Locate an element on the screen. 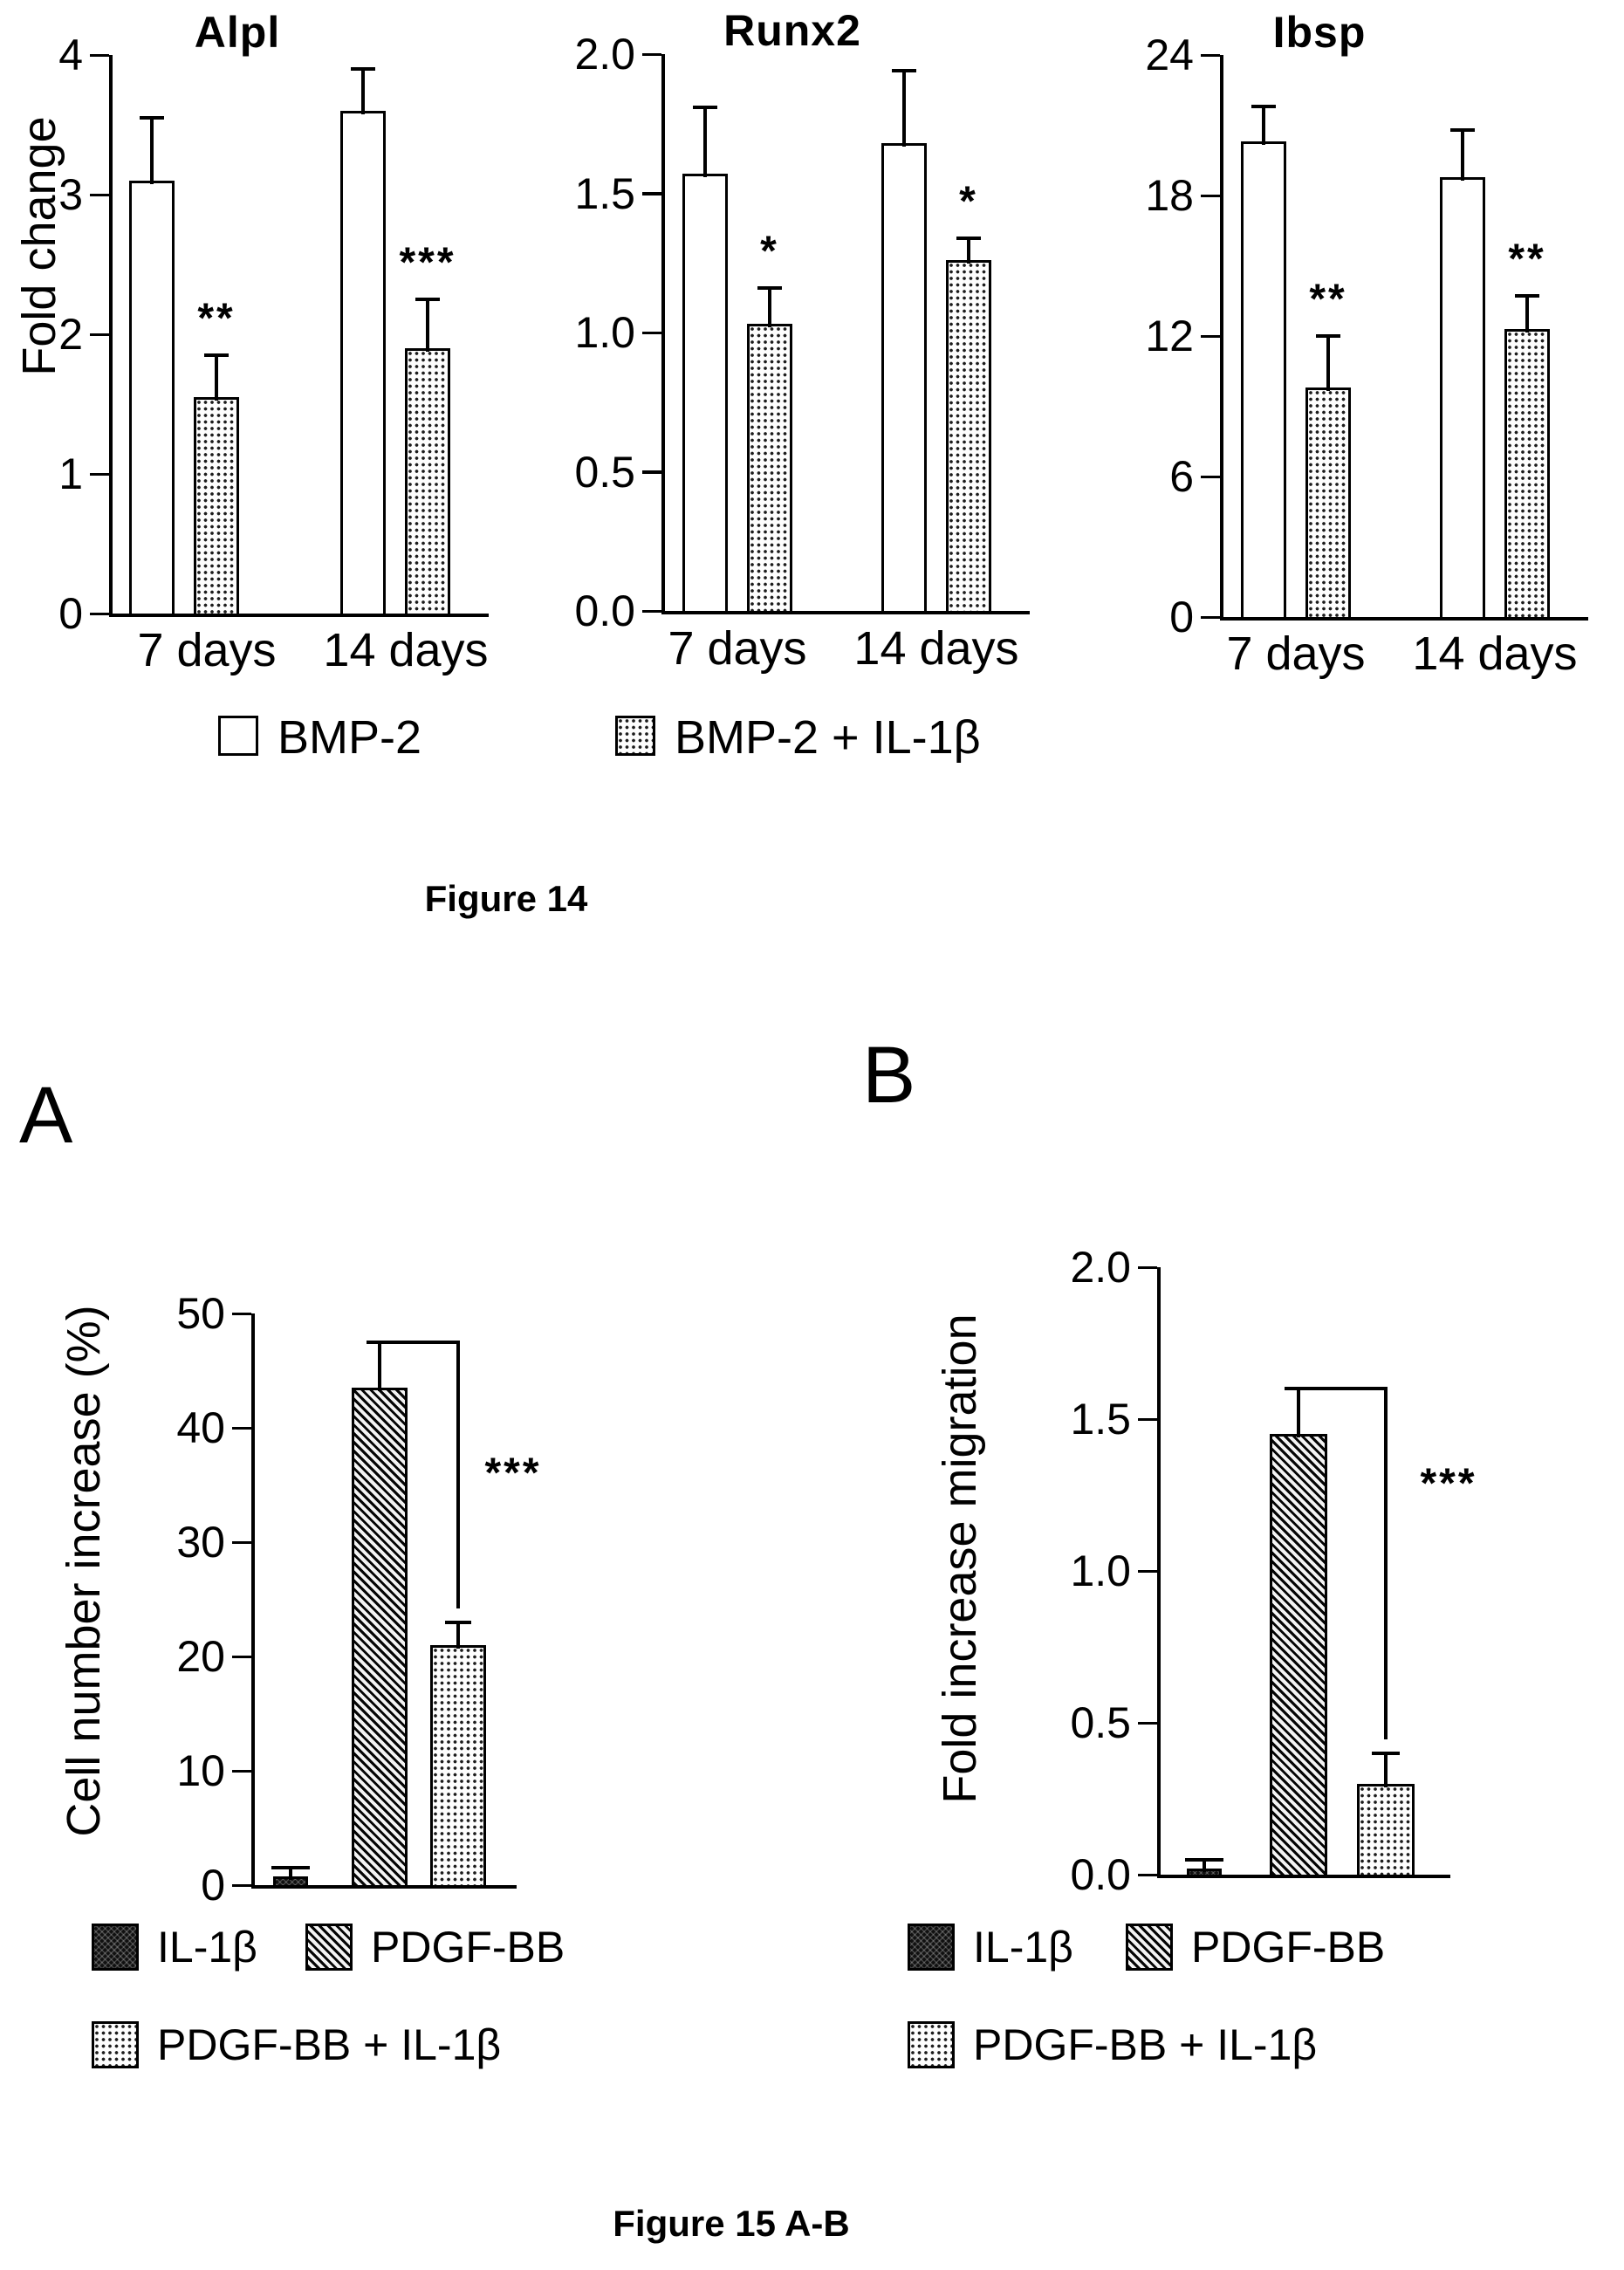 The height and width of the screenshot is (2270, 1624). chart-title: Runx2 is located at coordinates (792, 30).